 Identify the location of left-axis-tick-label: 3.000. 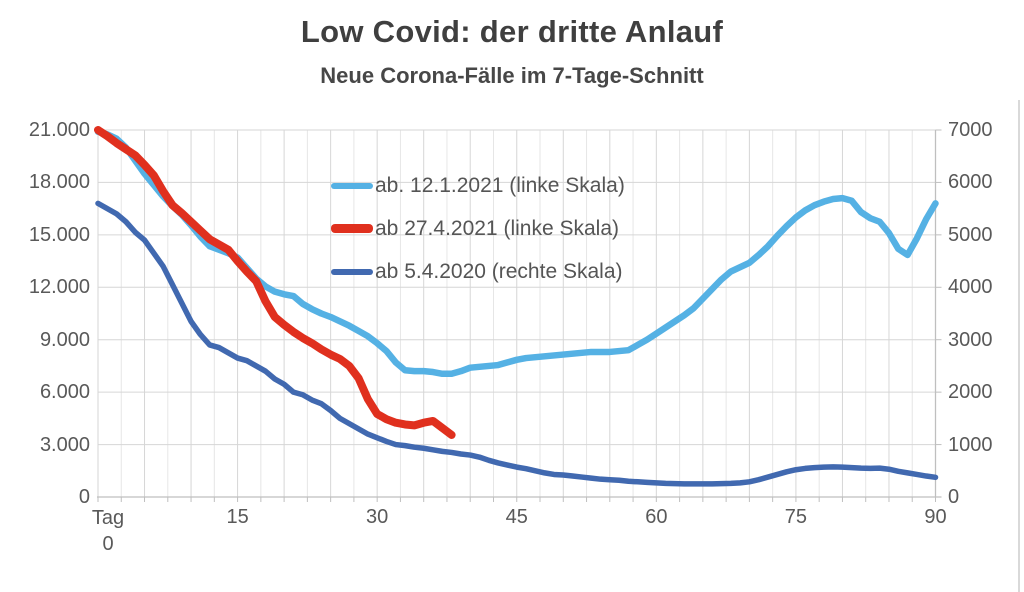
(64, 444).